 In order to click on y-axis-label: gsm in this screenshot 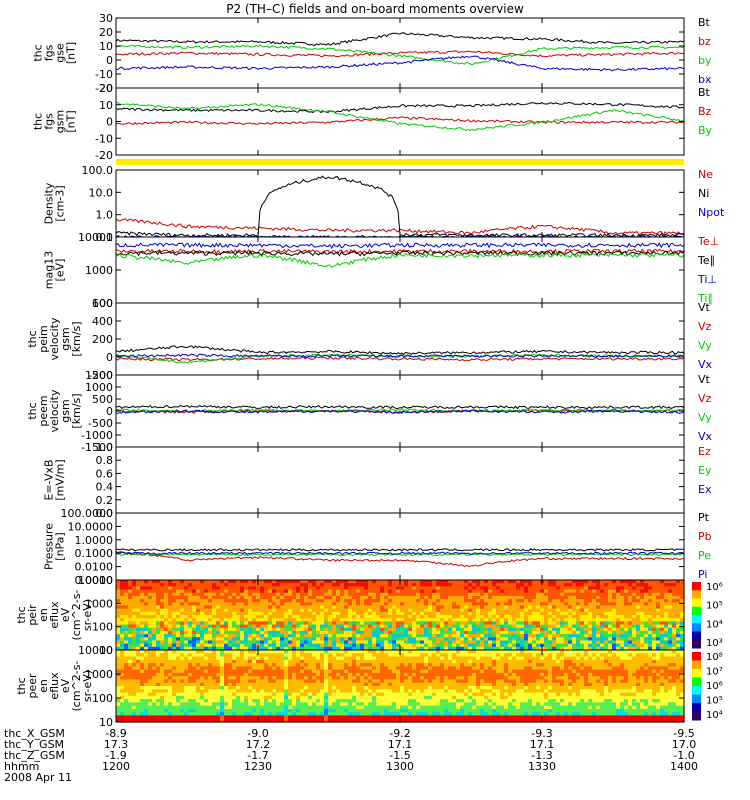, I will do `click(65, 338)`.